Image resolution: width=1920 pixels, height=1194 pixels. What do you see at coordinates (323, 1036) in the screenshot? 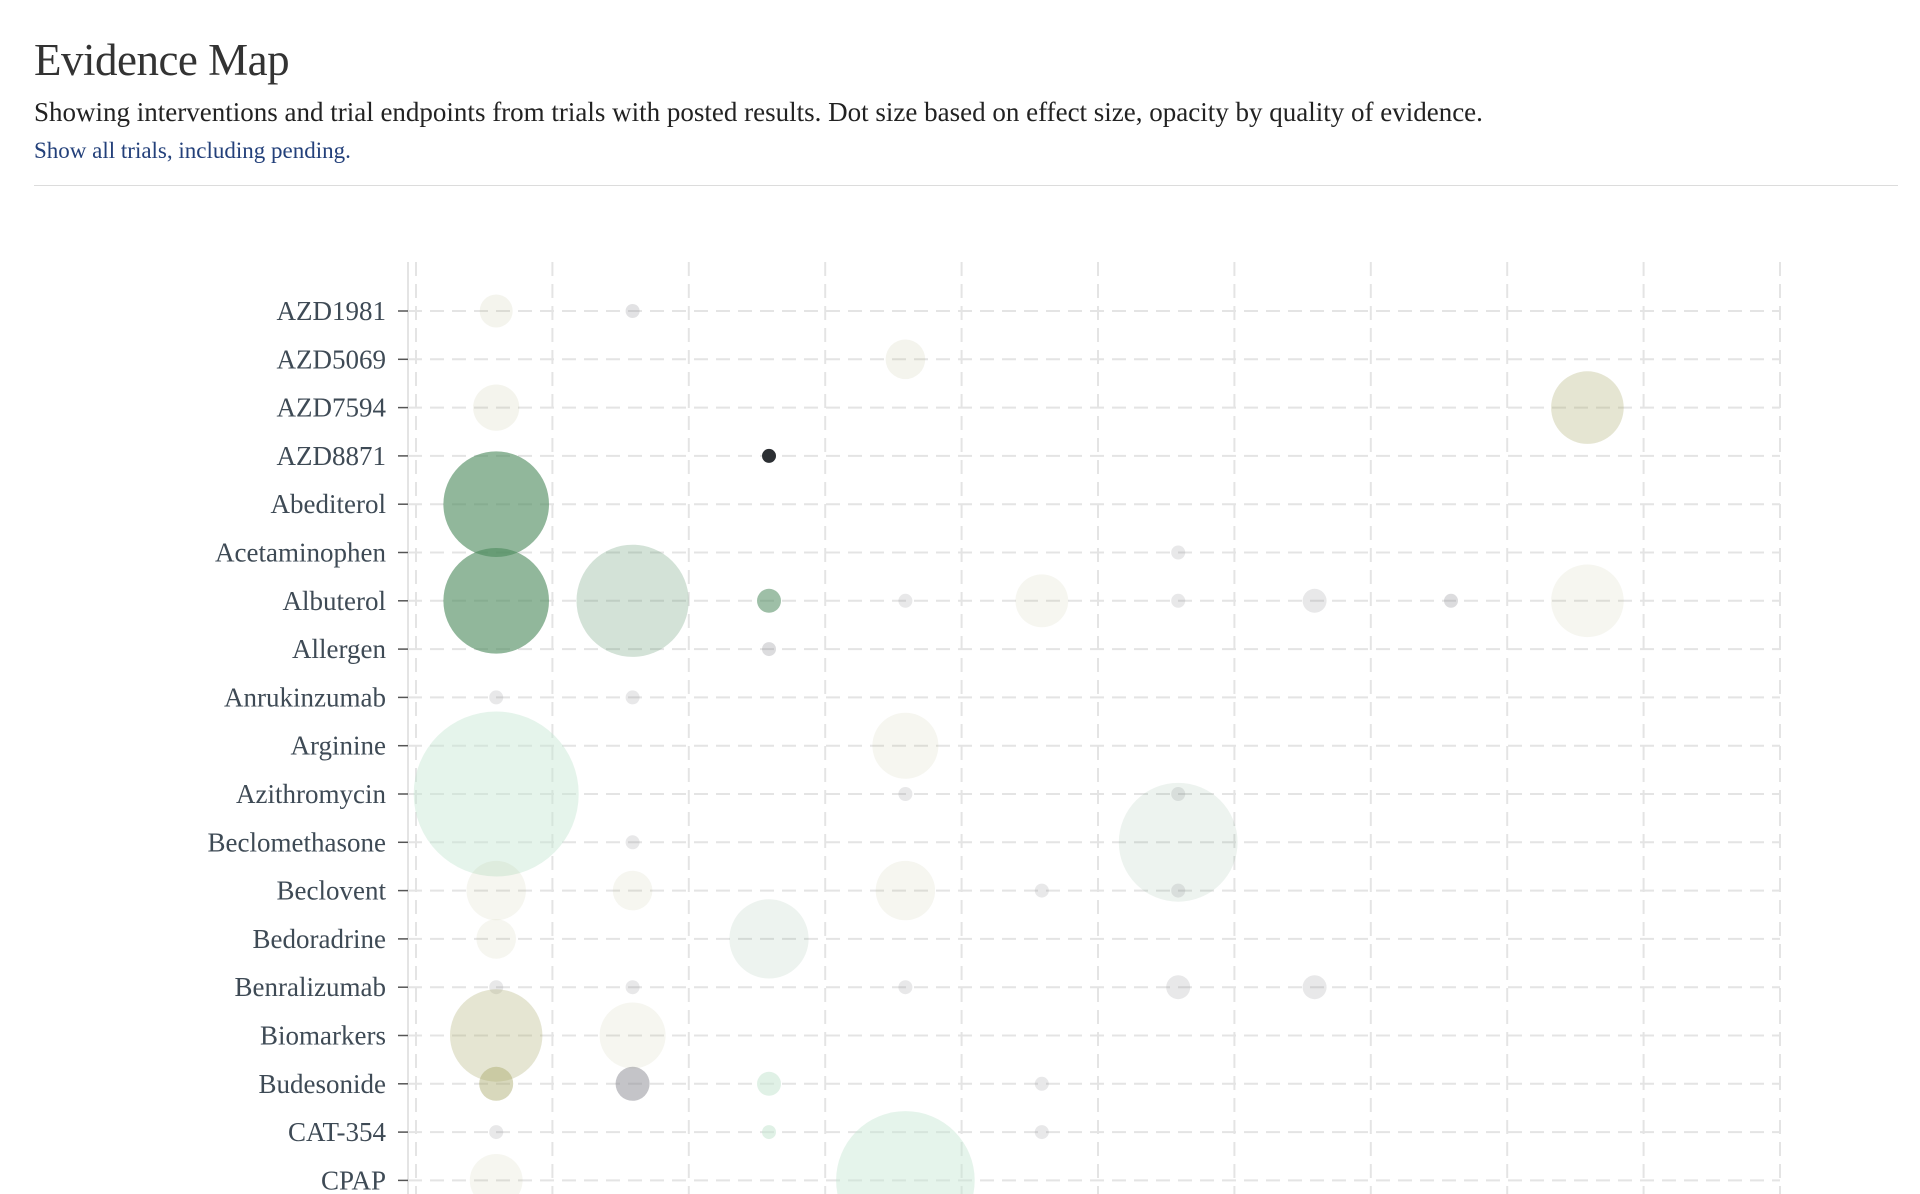
I see `y-tick-label: Biomarkers` at bounding box center [323, 1036].